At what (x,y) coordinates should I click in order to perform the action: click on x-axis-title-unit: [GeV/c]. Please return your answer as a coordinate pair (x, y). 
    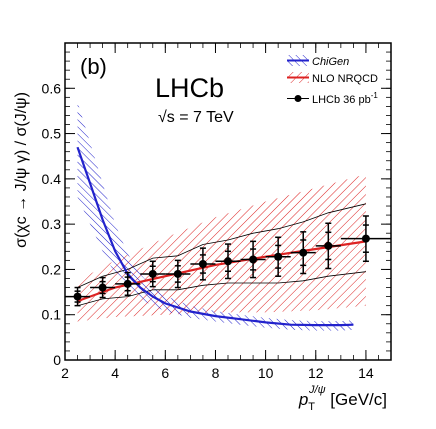
    Looking at the image, I should click on (356, 399).